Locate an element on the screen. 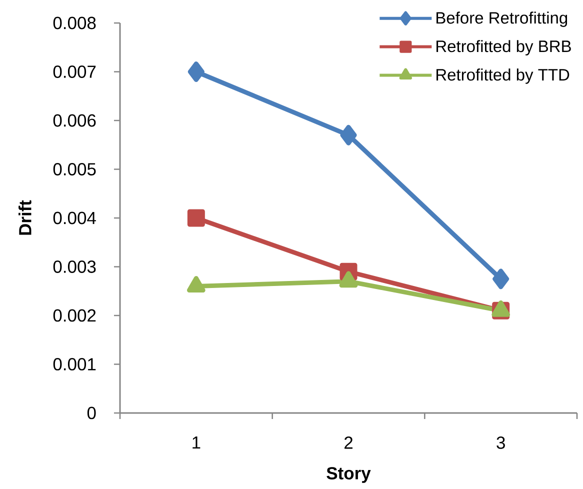 Image resolution: width=583 pixels, height=489 pixels. x-tick-label: 3 is located at coordinates (500, 442).